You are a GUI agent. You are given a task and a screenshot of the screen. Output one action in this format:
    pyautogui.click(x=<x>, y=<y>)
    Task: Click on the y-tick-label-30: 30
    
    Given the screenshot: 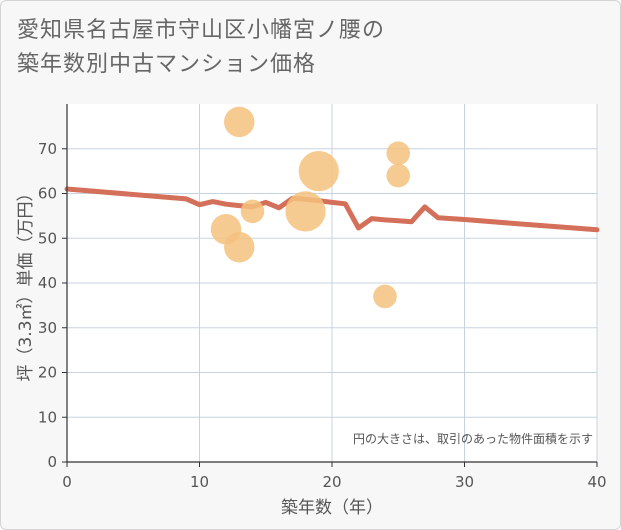 What is the action you would take?
    pyautogui.click(x=47, y=328)
    